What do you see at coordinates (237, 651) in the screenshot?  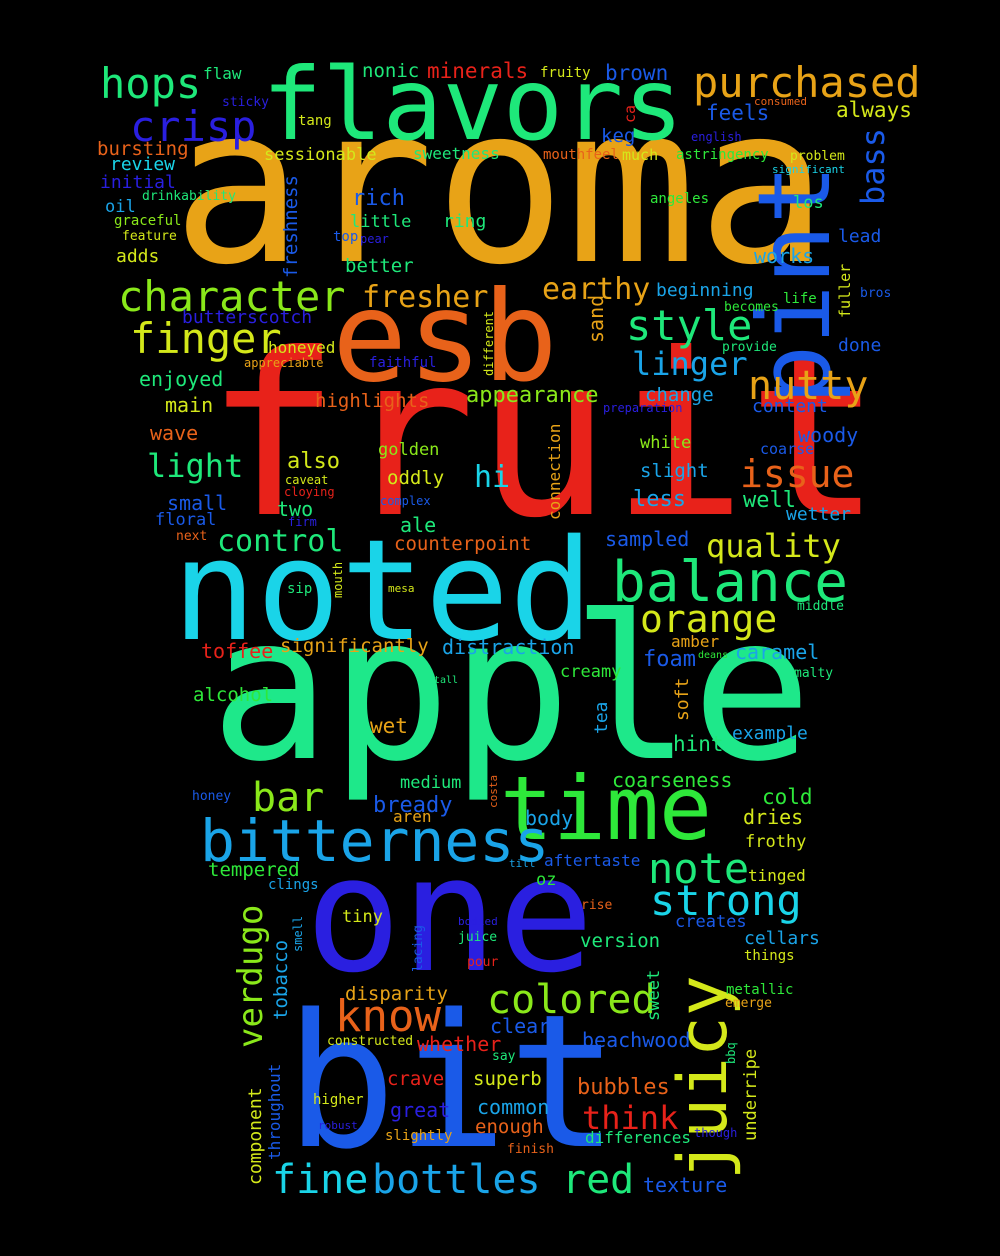 I see `word-toffee: toffee` at bounding box center [237, 651].